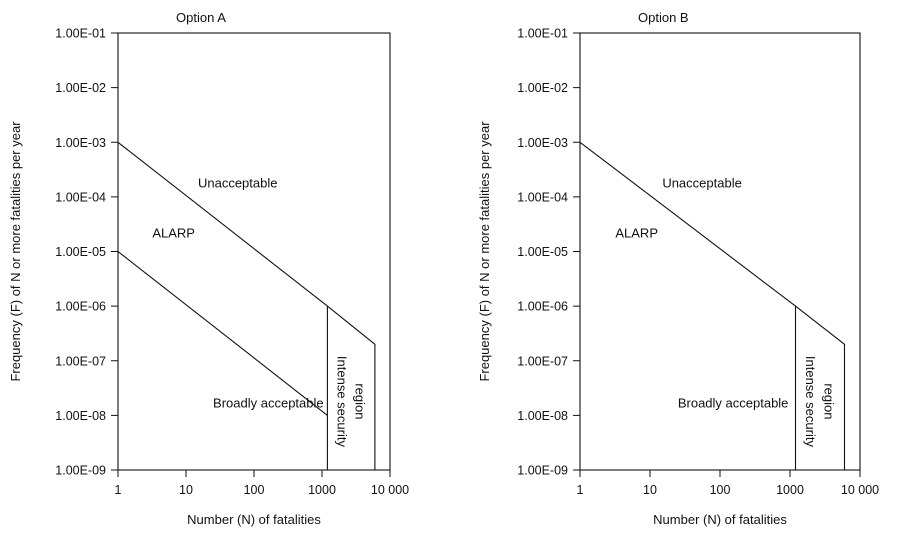 The height and width of the screenshot is (538, 901). Describe the element at coordinates (201, 17) in the screenshot. I see `panel-title: Option A` at that location.